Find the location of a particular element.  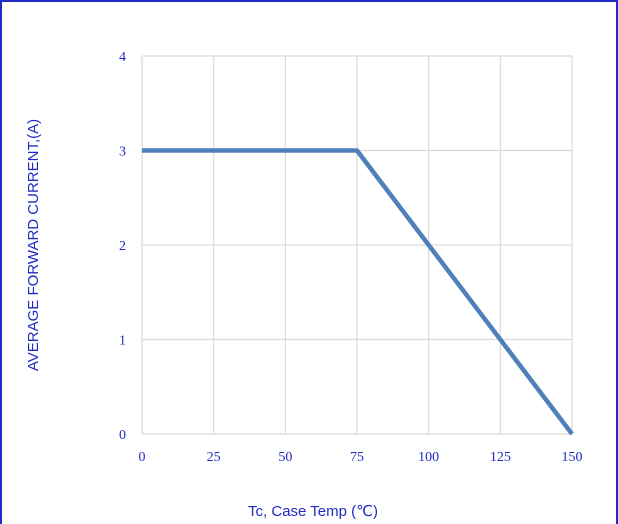

x-tick-label: 150 is located at coordinates (572, 457).